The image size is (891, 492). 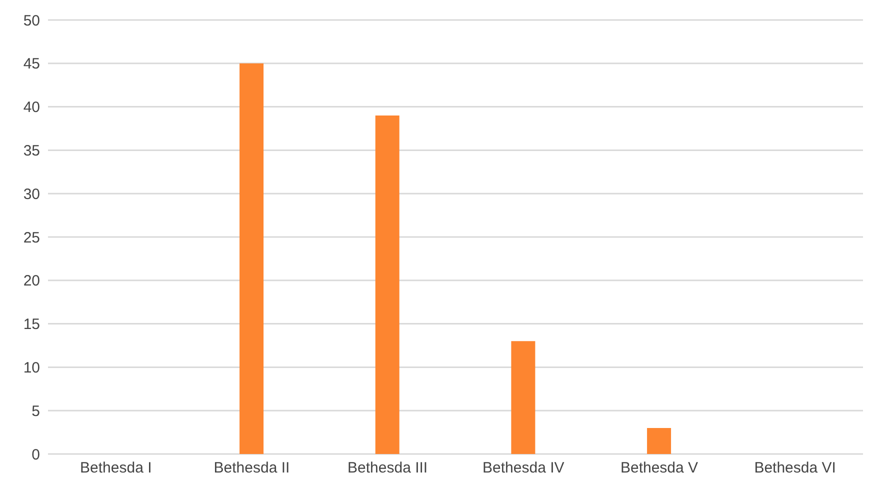 What do you see at coordinates (31, 325) in the screenshot?
I see `y-tick-label: 15` at bounding box center [31, 325].